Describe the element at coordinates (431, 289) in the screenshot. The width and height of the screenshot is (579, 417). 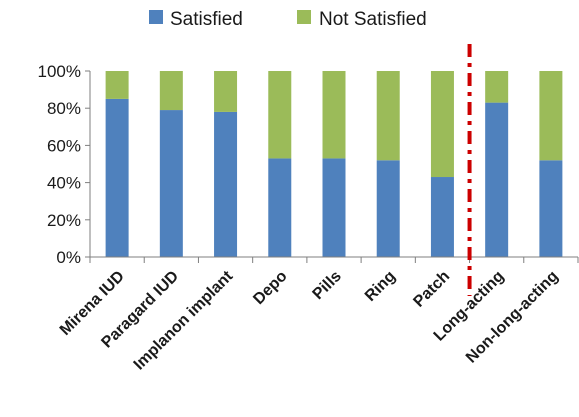
I see `x-category-label-6: Patch` at that location.